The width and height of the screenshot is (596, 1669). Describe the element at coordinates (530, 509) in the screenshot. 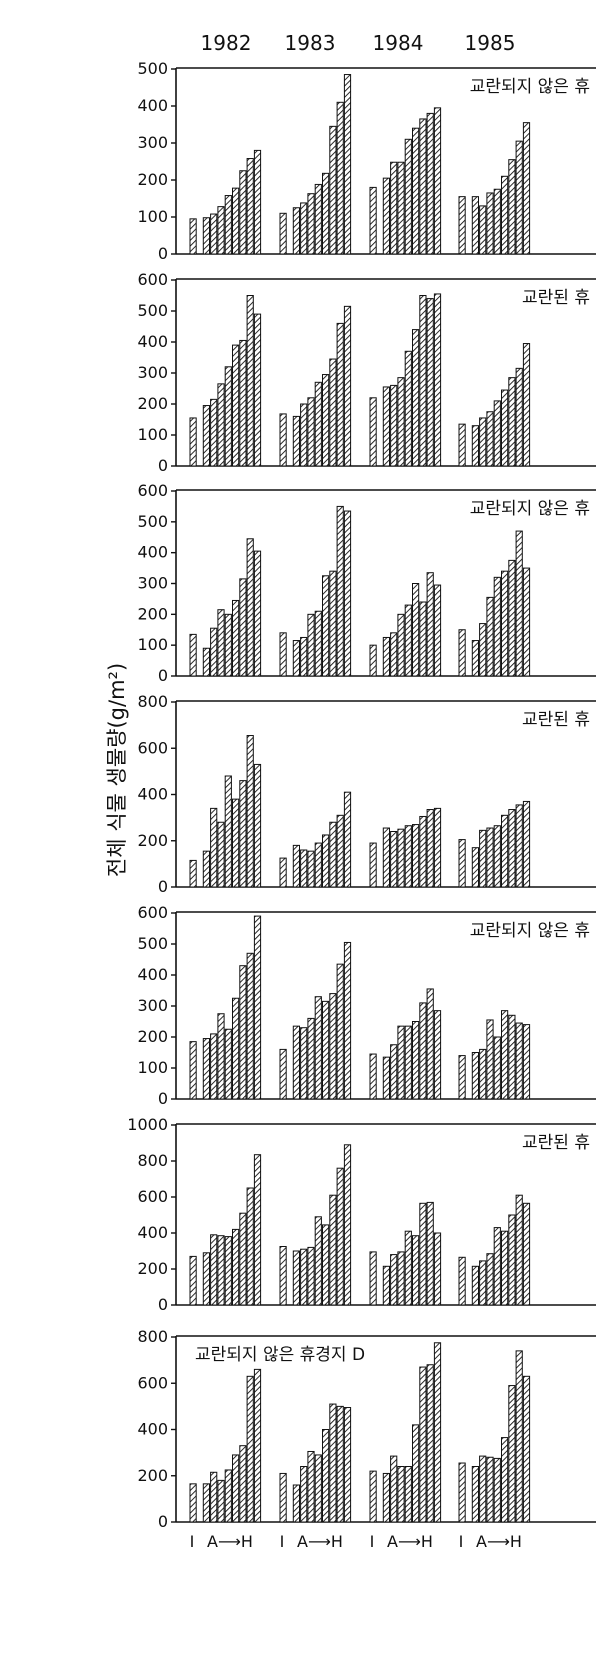

I see `panel-title: 교란되지 않은 휴` at that location.